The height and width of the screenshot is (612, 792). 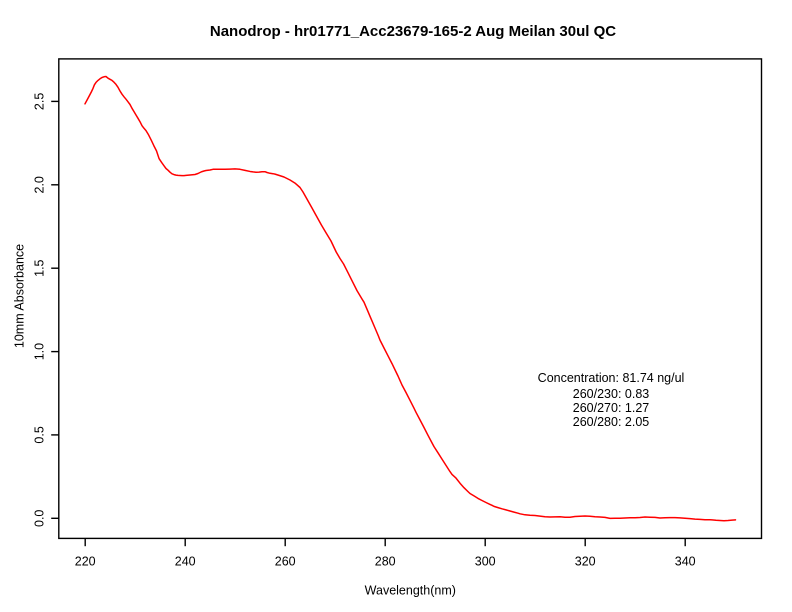 I want to click on svg-text: 240, so click(x=185, y=562).